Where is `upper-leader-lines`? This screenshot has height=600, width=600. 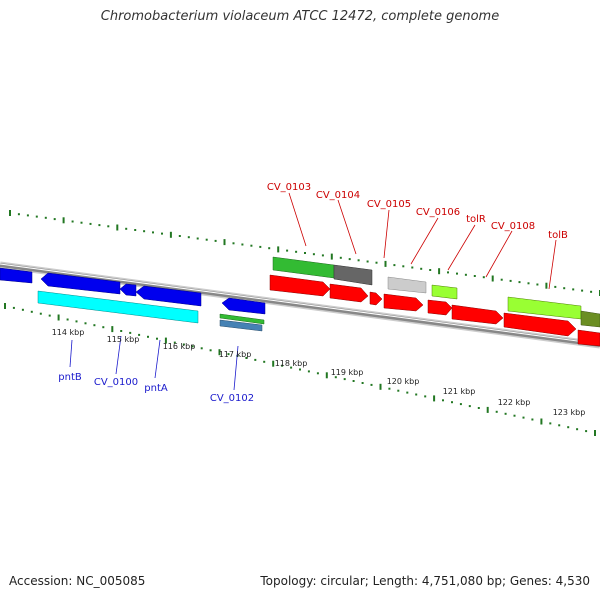 upper-leader-lines is located at coordinates (422, 241).